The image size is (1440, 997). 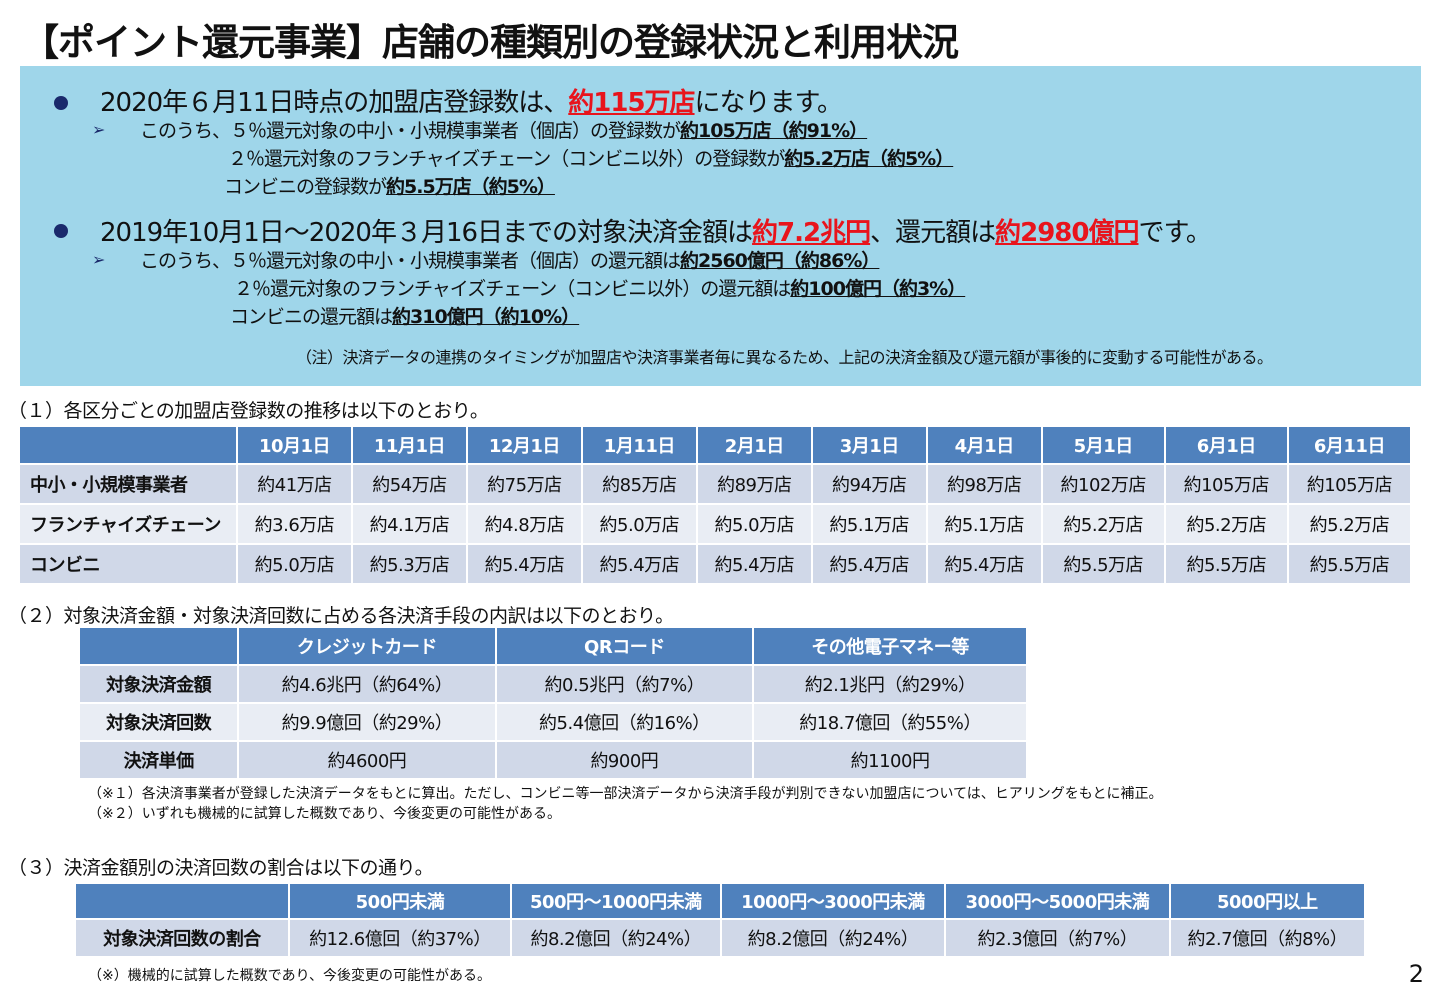 What do you see at coordinates (1103, 484) in the screenshot?
I see `table-cell: 約102万店` at bounding box center [1103, 484].